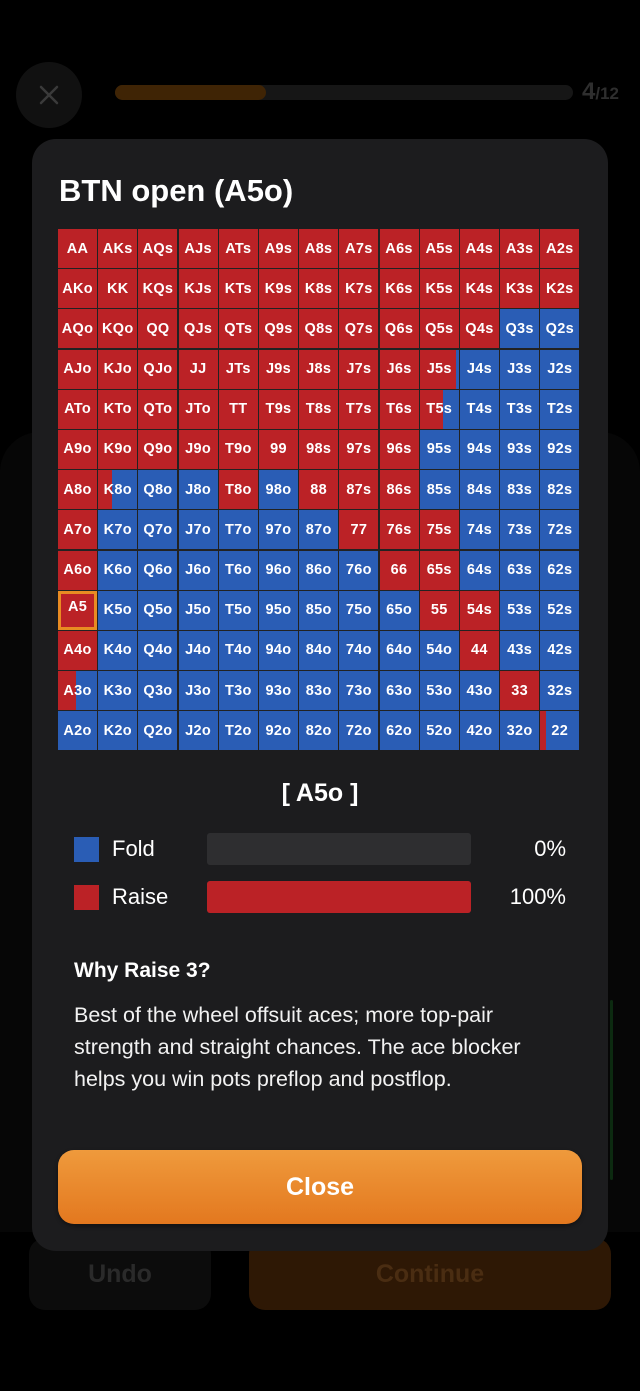 The image size is (640, 1391). I want to click on hand-cell: J5s, so click(439, 369).